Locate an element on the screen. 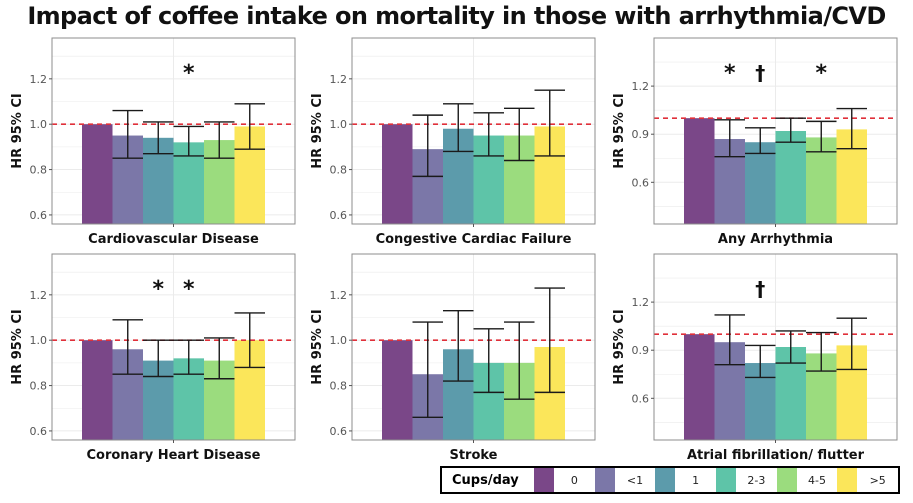 The image size is (913, 503). legend-title: Cups/day is located at coordinates (485, 480).